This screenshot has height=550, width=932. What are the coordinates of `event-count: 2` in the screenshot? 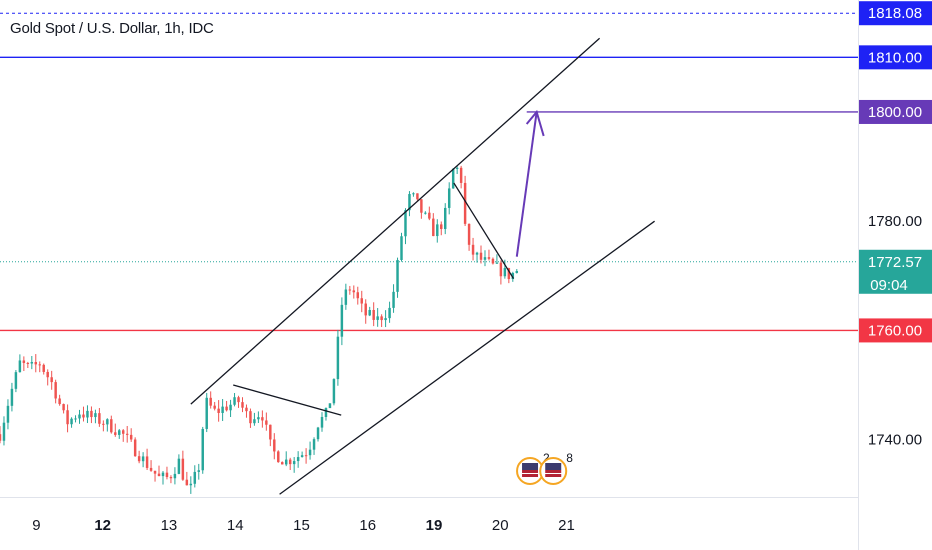 It's located at (546, 458).